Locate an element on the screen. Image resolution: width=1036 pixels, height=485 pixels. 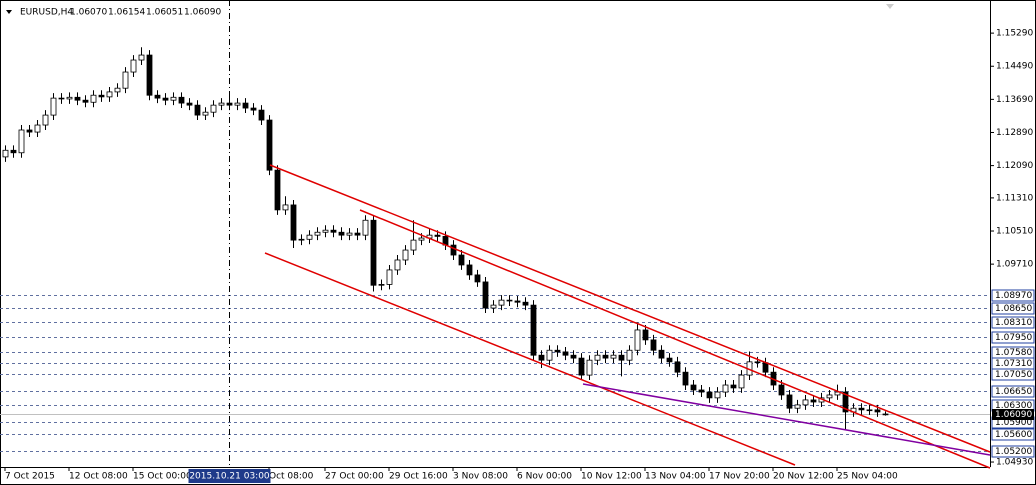
ohlc-value: 1.06154 is located at coordinates (126, 13).